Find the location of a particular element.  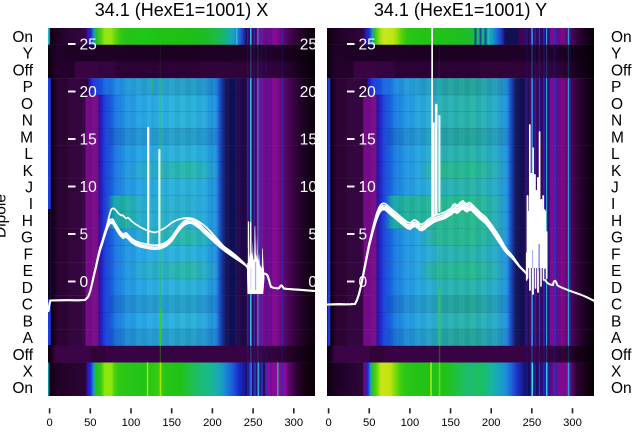

svg-text: Dipole is located at coordinates (5, 216).